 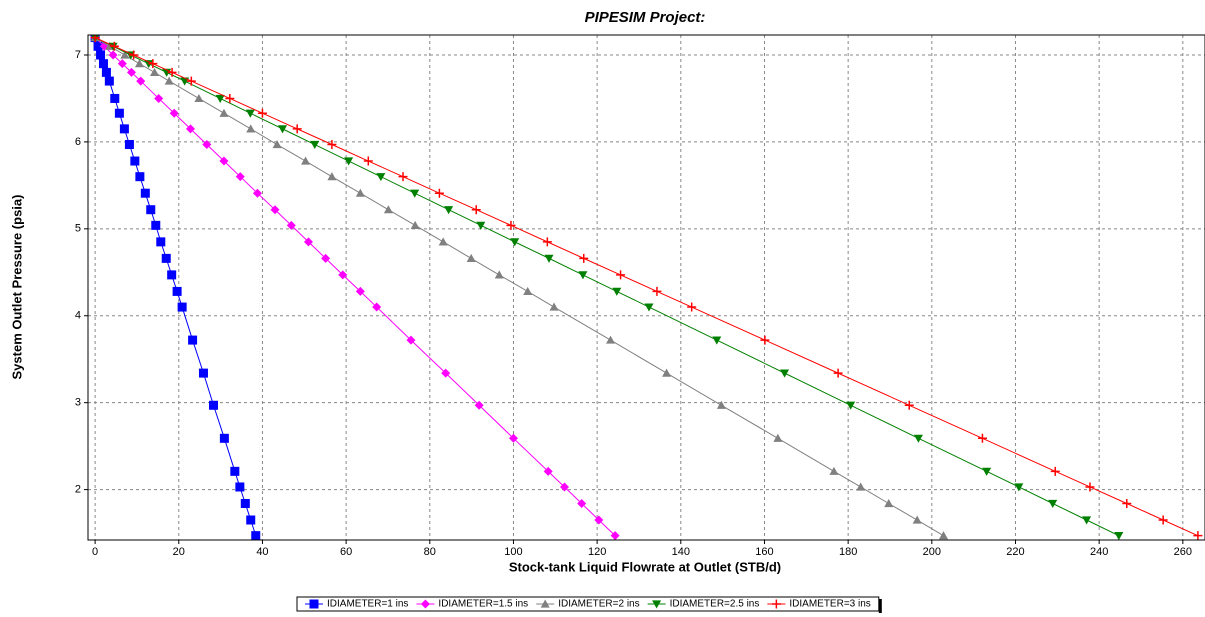 I want to click on x-tick-label: 80, so click(x=430, y=552).